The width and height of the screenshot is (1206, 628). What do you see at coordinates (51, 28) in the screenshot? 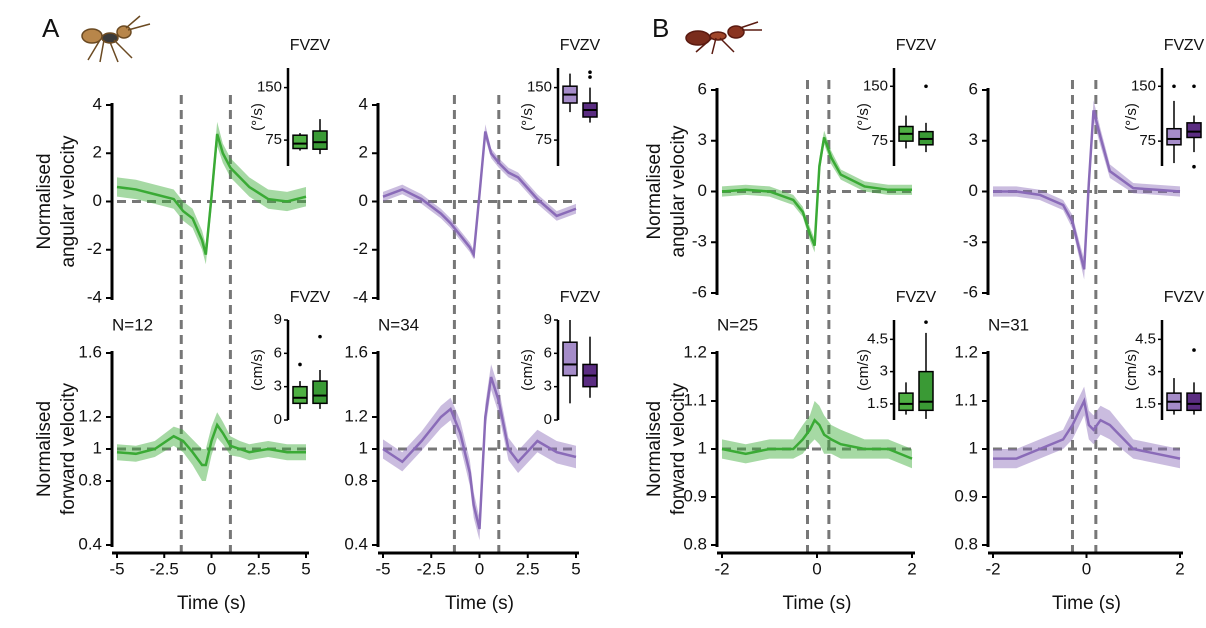
I see `panel-label: A` at bounding box center [51, 28].